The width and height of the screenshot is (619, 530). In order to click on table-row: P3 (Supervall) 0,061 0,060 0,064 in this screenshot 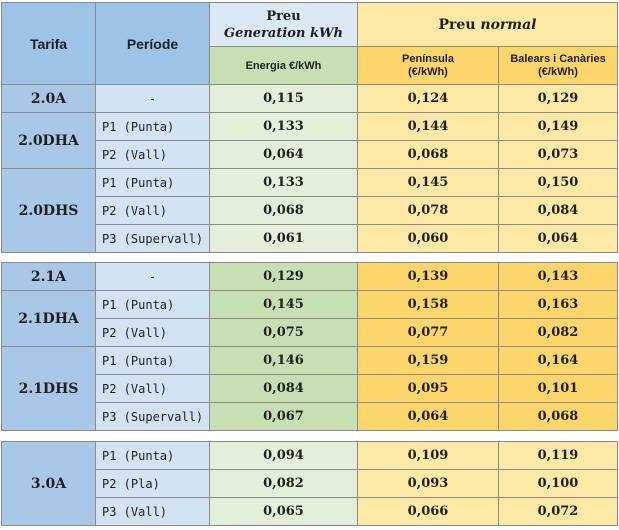, I will do `click(310, 238)`.